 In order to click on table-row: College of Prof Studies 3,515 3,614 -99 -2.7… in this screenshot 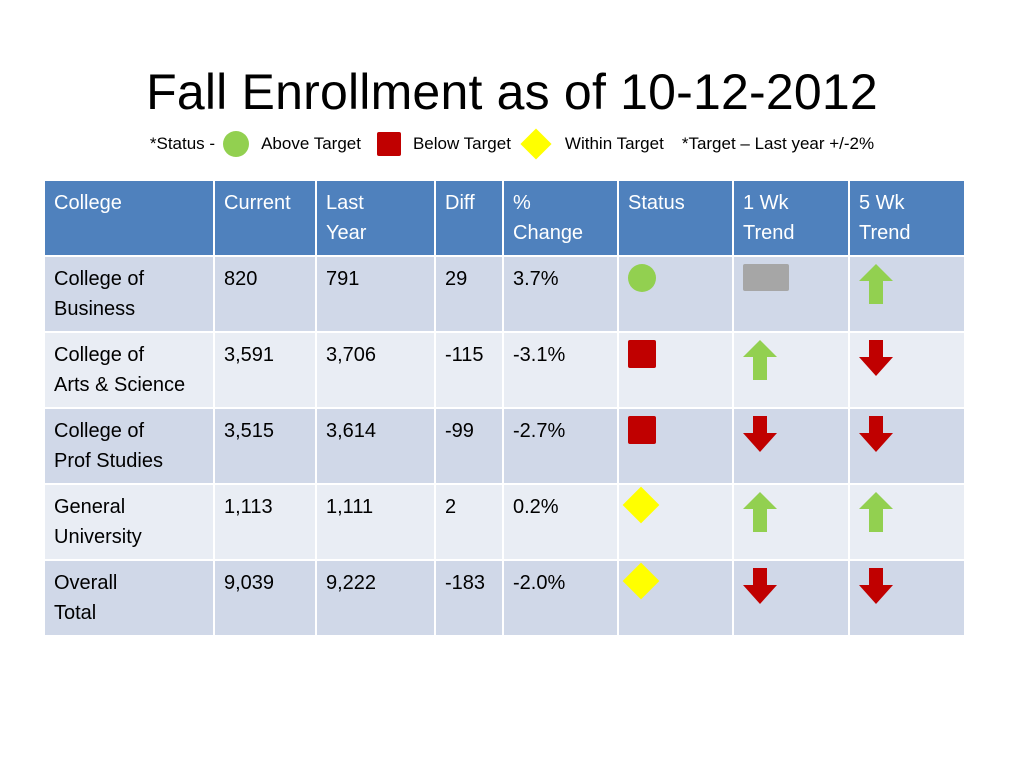, I will do `click(504, 446)`.